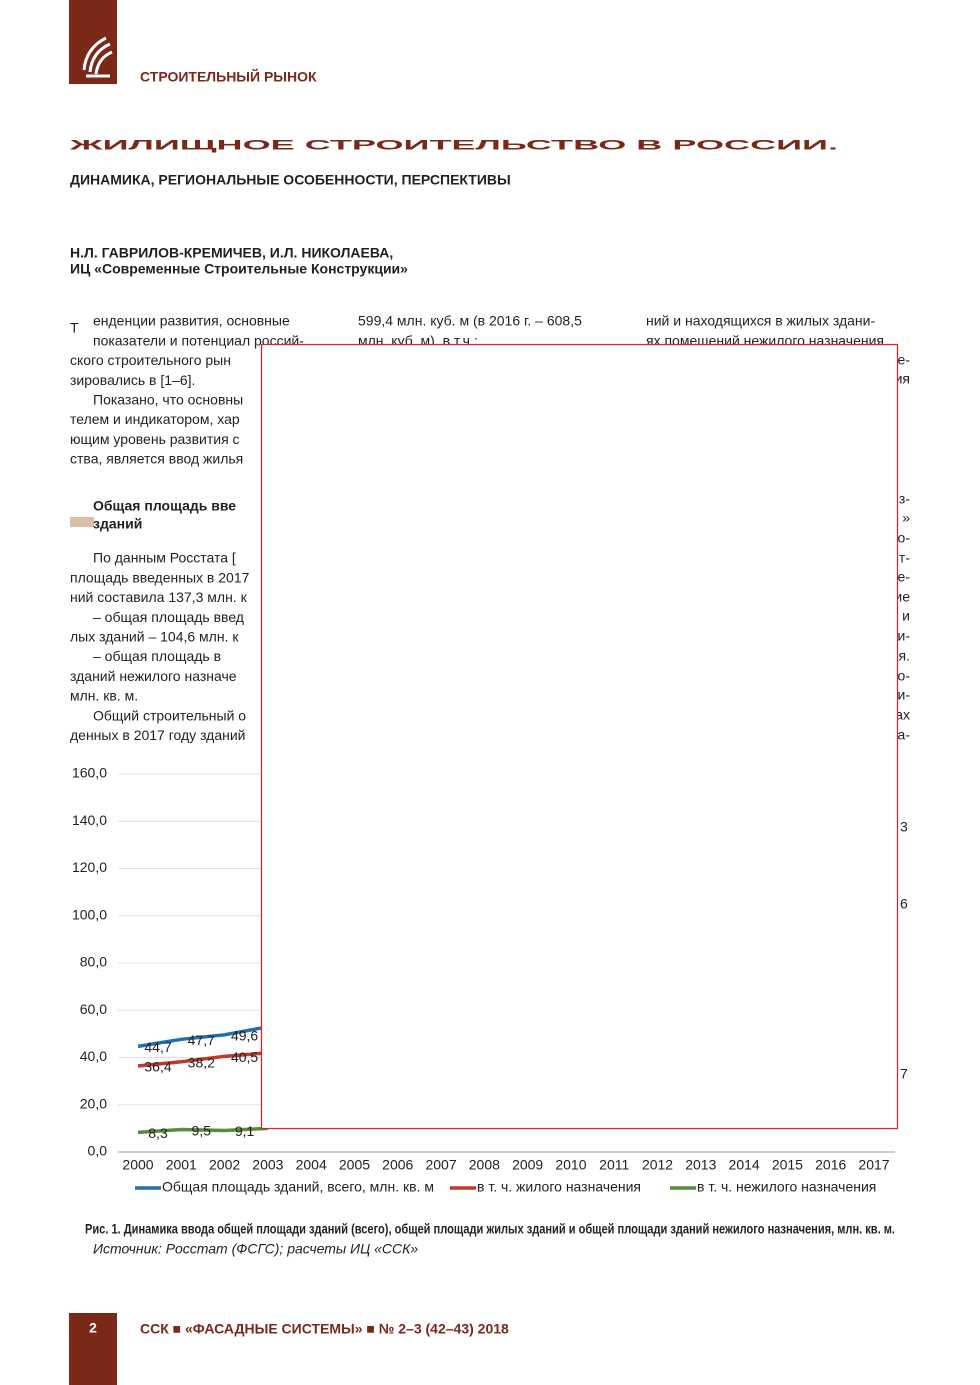  I want to click on body-line: ний составила 137,3 млн. к, so click(159, 597).